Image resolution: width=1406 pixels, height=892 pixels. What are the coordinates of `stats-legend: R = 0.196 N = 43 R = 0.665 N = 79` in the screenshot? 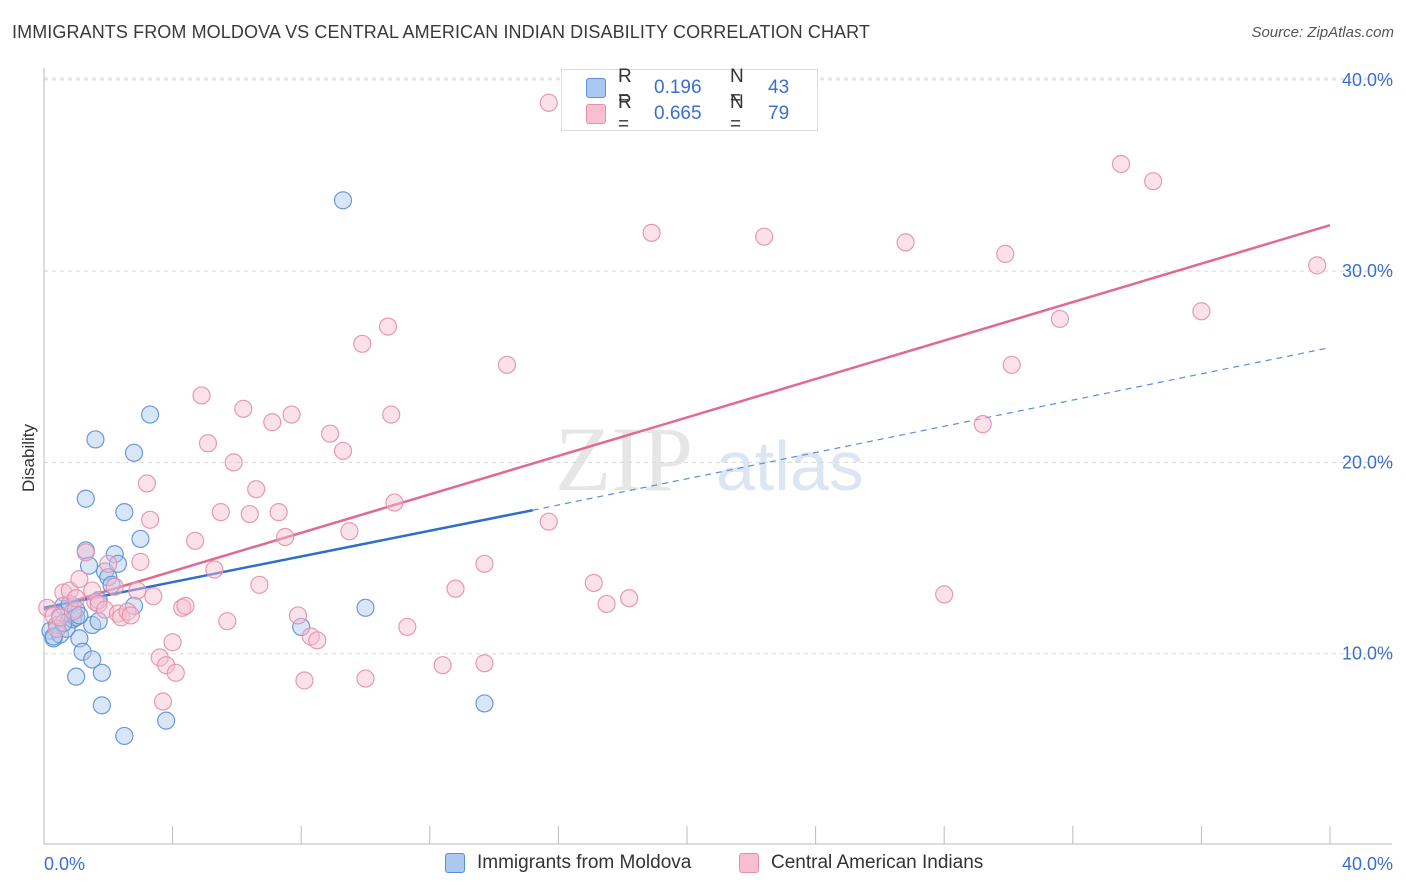 It's located at (689, 100).